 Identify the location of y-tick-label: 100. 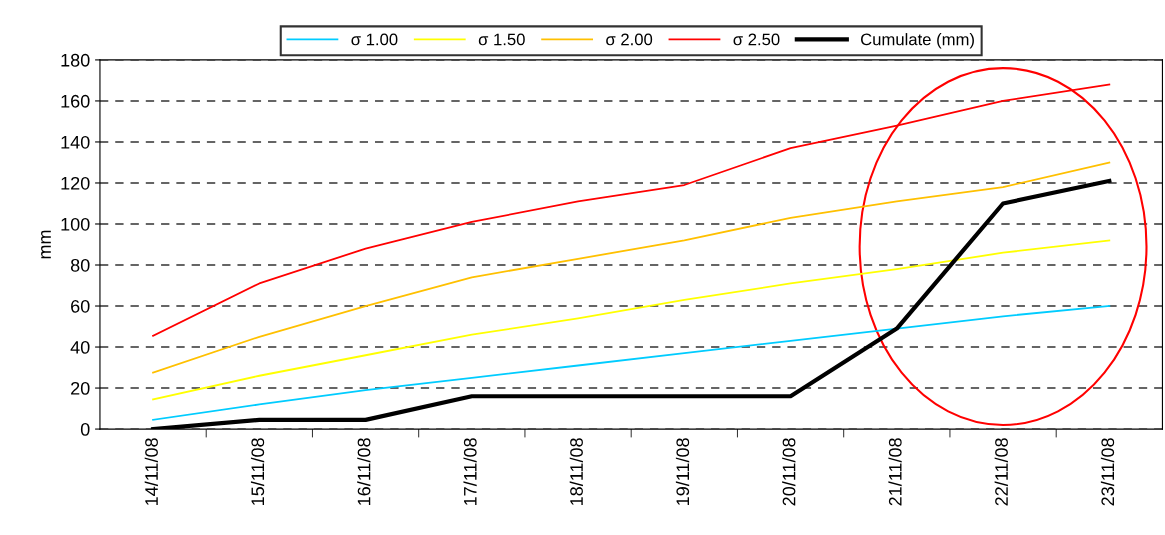
(75, 224).